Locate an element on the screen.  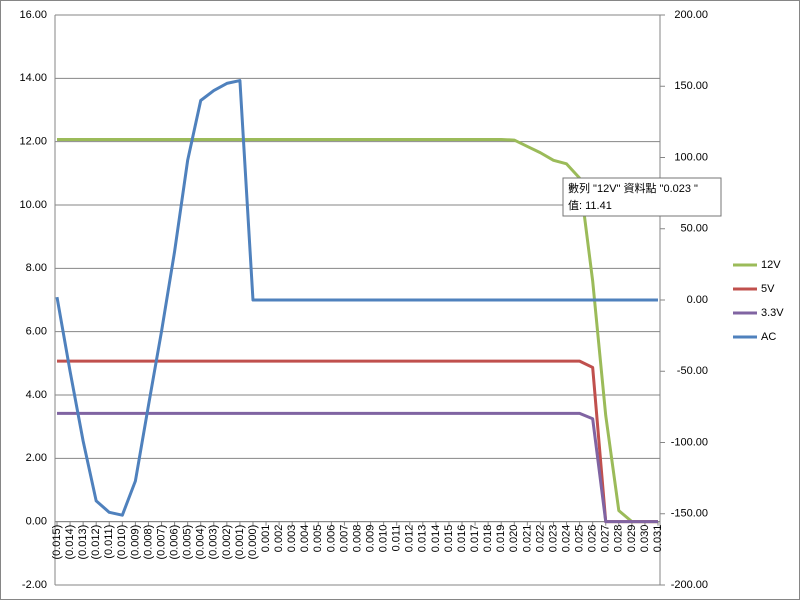
x-tick-label: (0.003) is located at coordinates (214, 542).